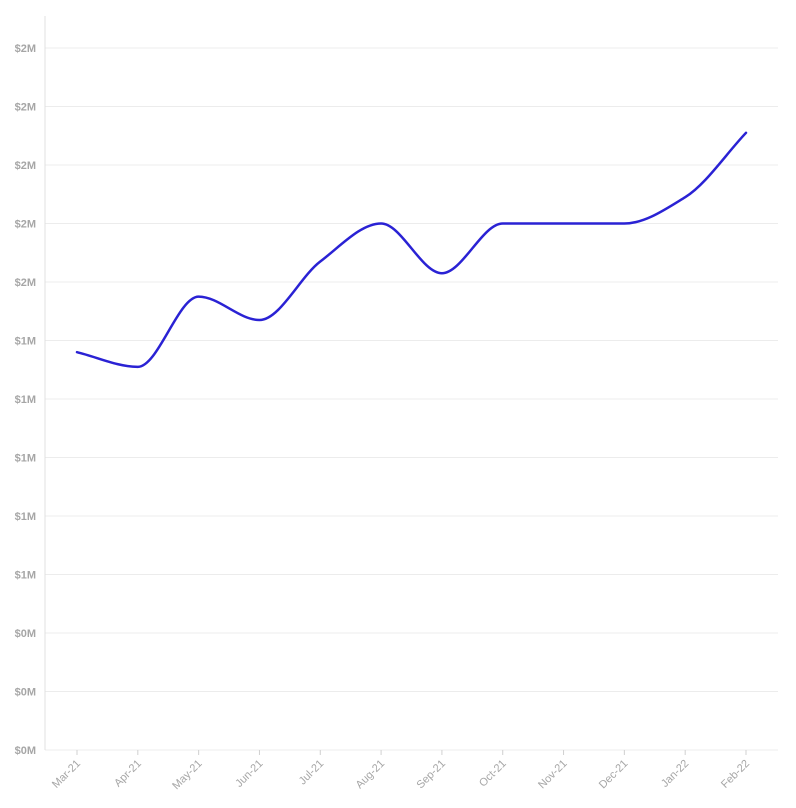  I want to click on x-tick-label: Nov-21, so click(553, 775).